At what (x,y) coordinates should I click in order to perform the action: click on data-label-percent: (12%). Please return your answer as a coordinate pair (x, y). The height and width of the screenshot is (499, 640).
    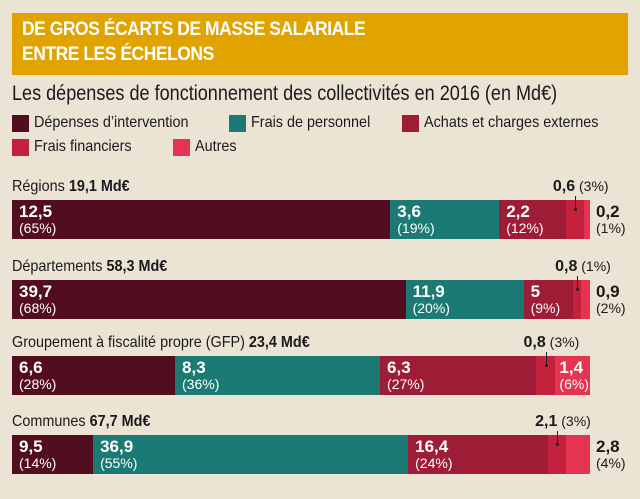
    Looking at the image, I should click on (525, 227).